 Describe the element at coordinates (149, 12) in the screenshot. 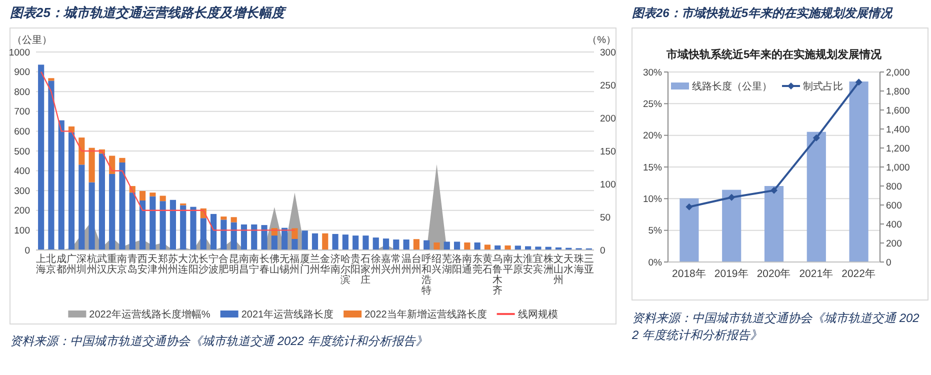

I see `chart-title: 图表25：城市轨道交通运营线路长度及增长幅度` at that location.